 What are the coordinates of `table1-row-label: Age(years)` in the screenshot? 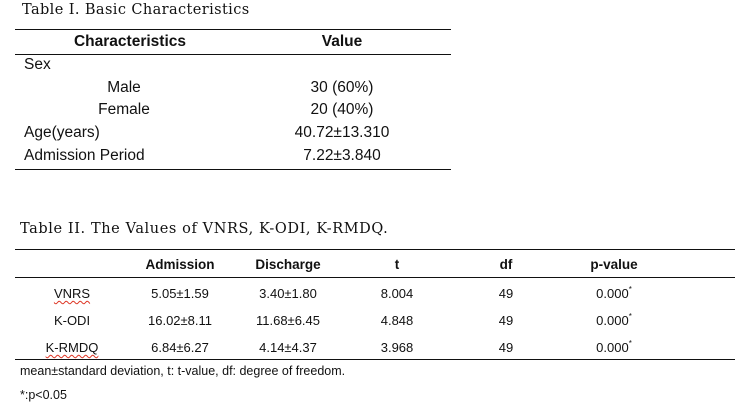 It's located at (62, 132).